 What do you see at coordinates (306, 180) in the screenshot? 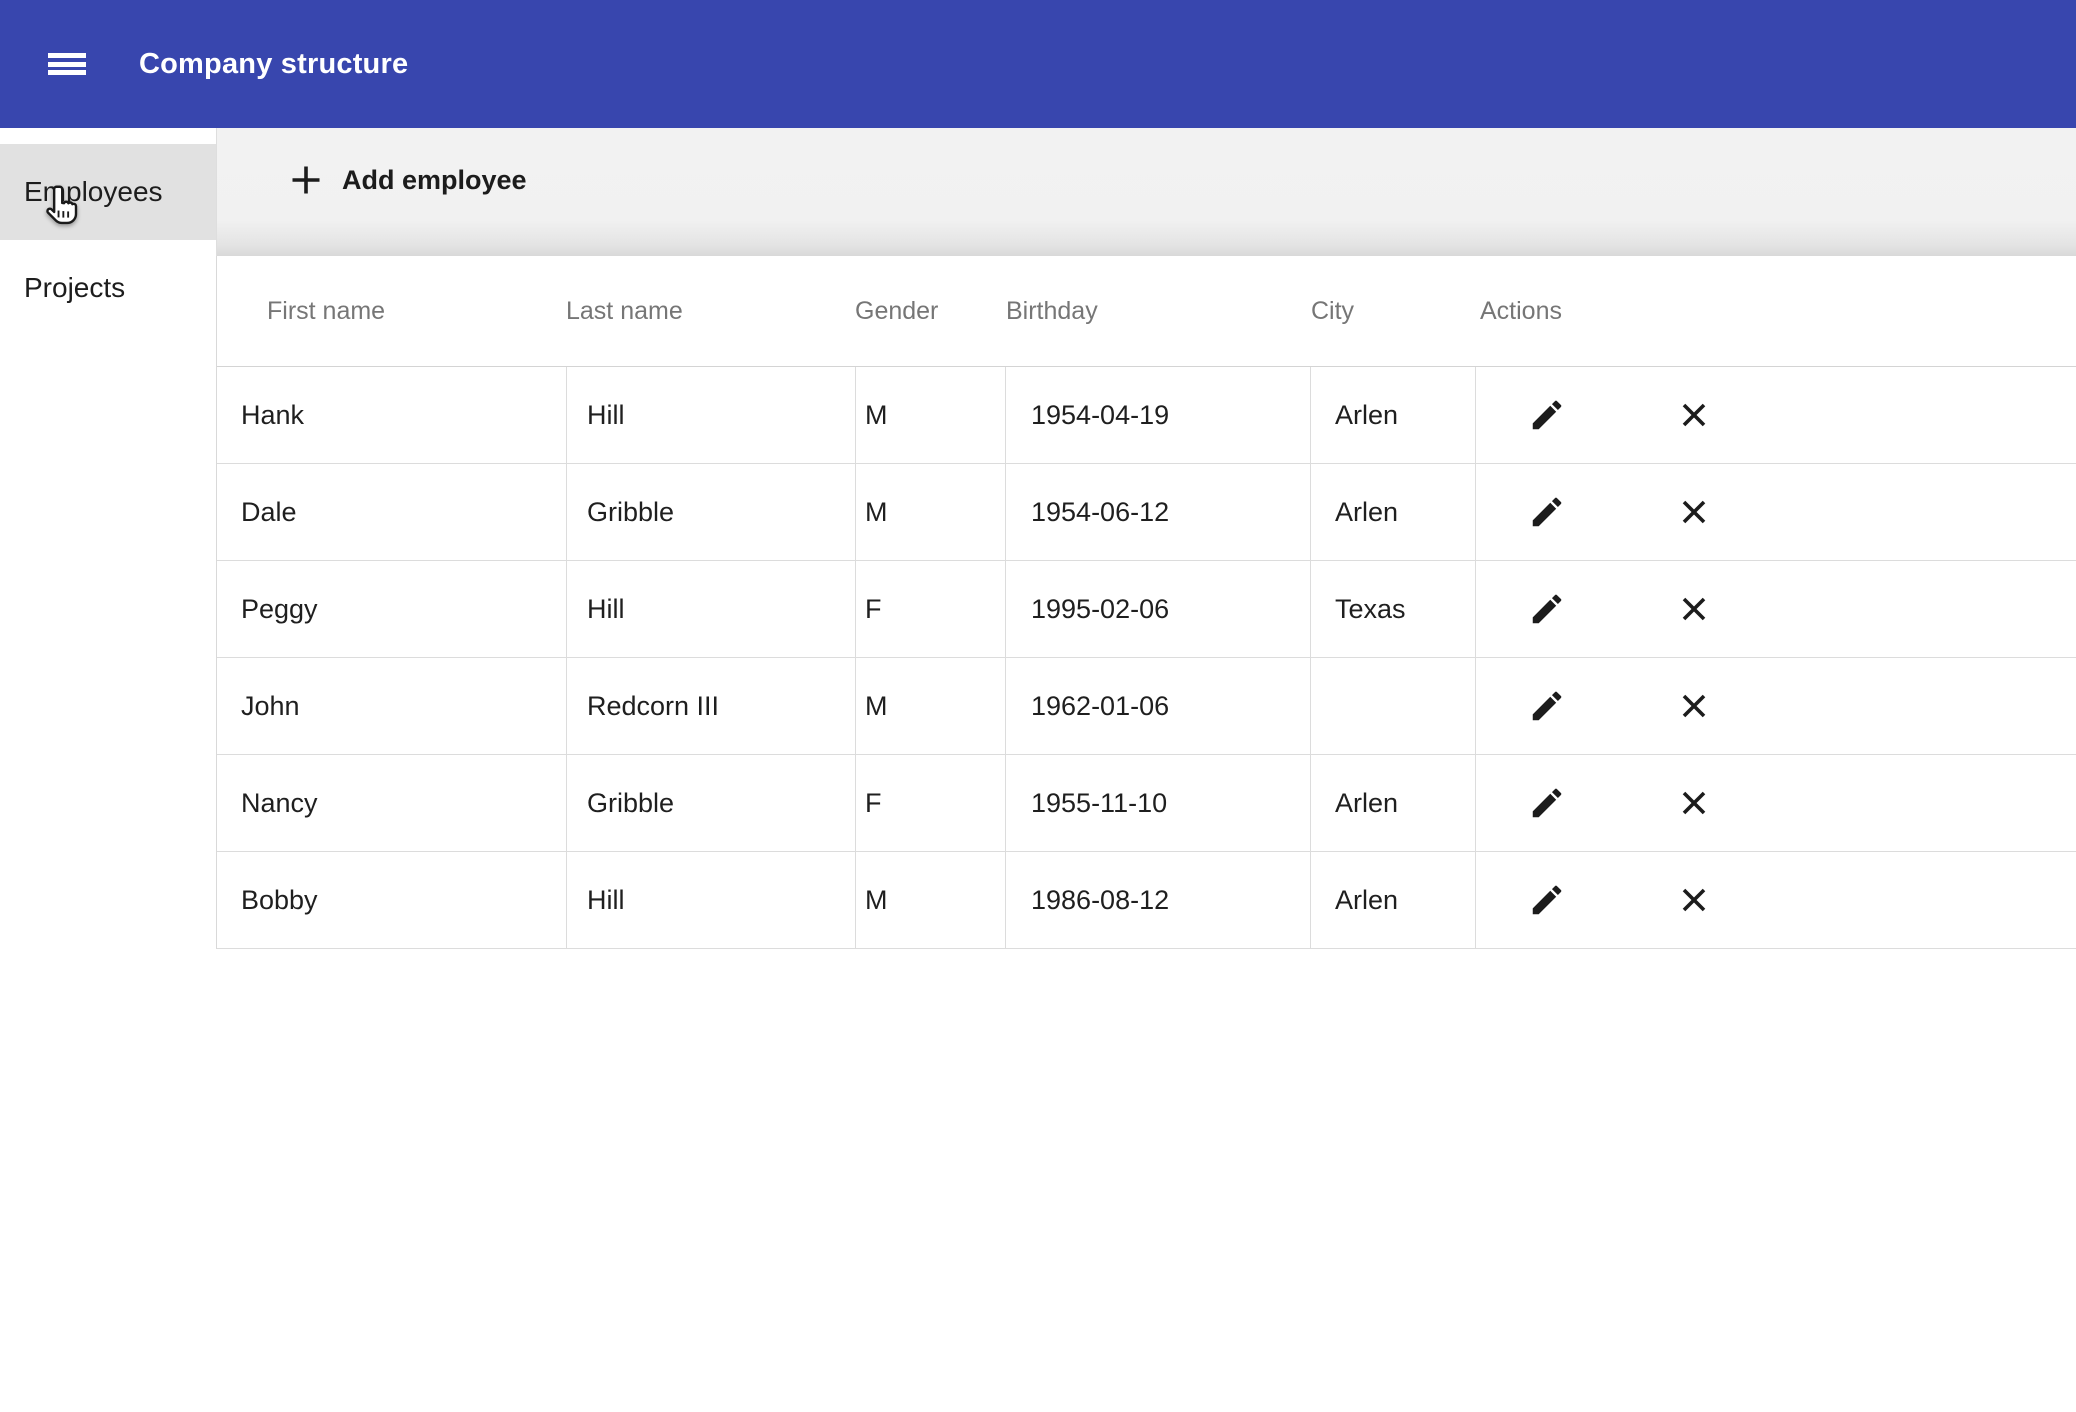
I see `plus-icon` at bounding box center [306, 180].